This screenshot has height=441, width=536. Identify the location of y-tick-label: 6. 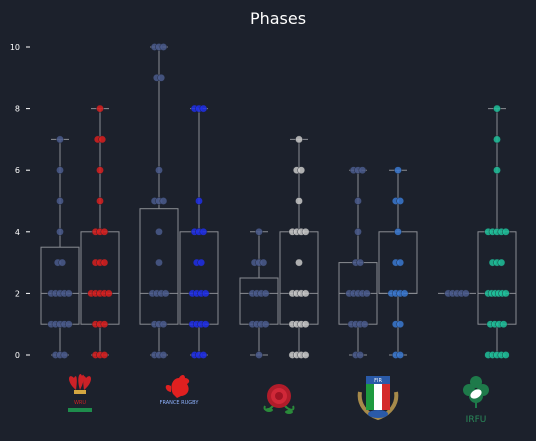
(17, 170).